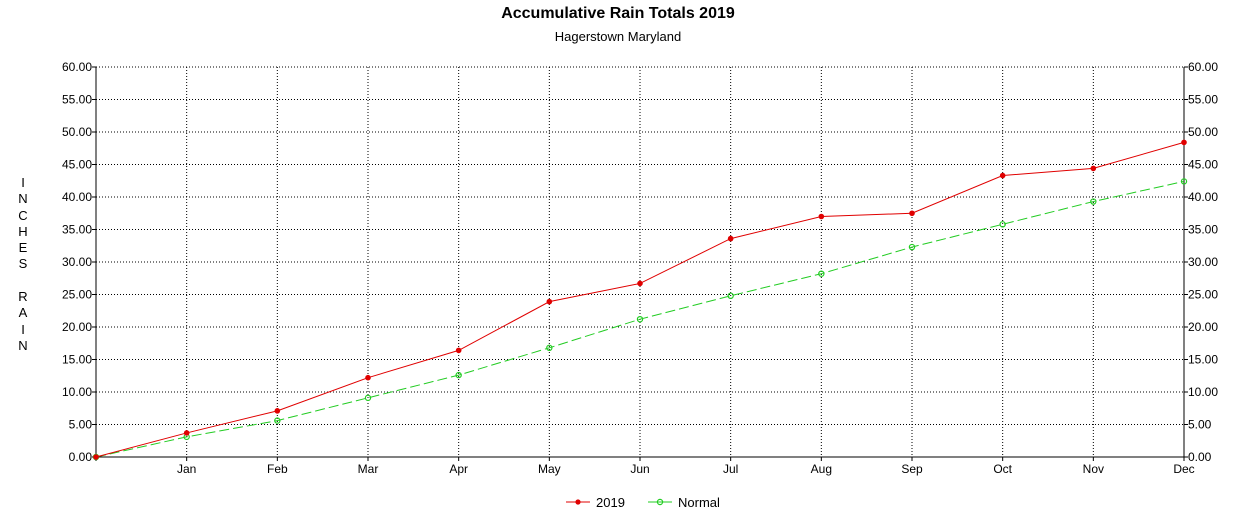  I want to click on y-tick-label-left: 45.00, so click(77, 165).